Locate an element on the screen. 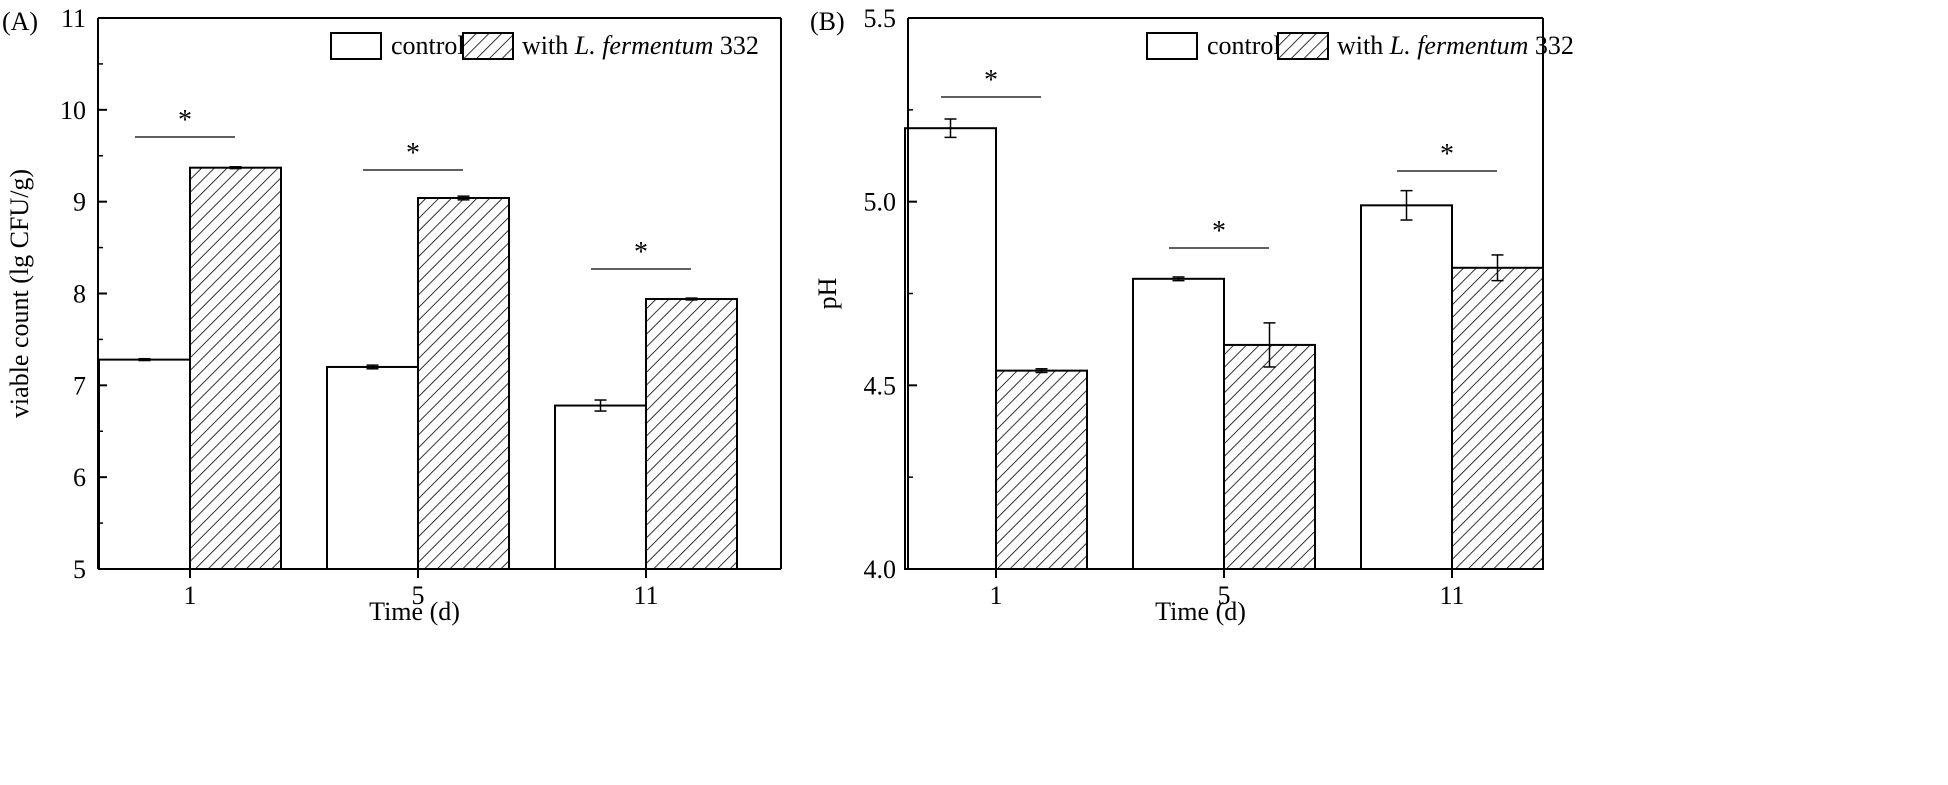  y-tick-label: 5.0 is located at coordinates (880, 202).